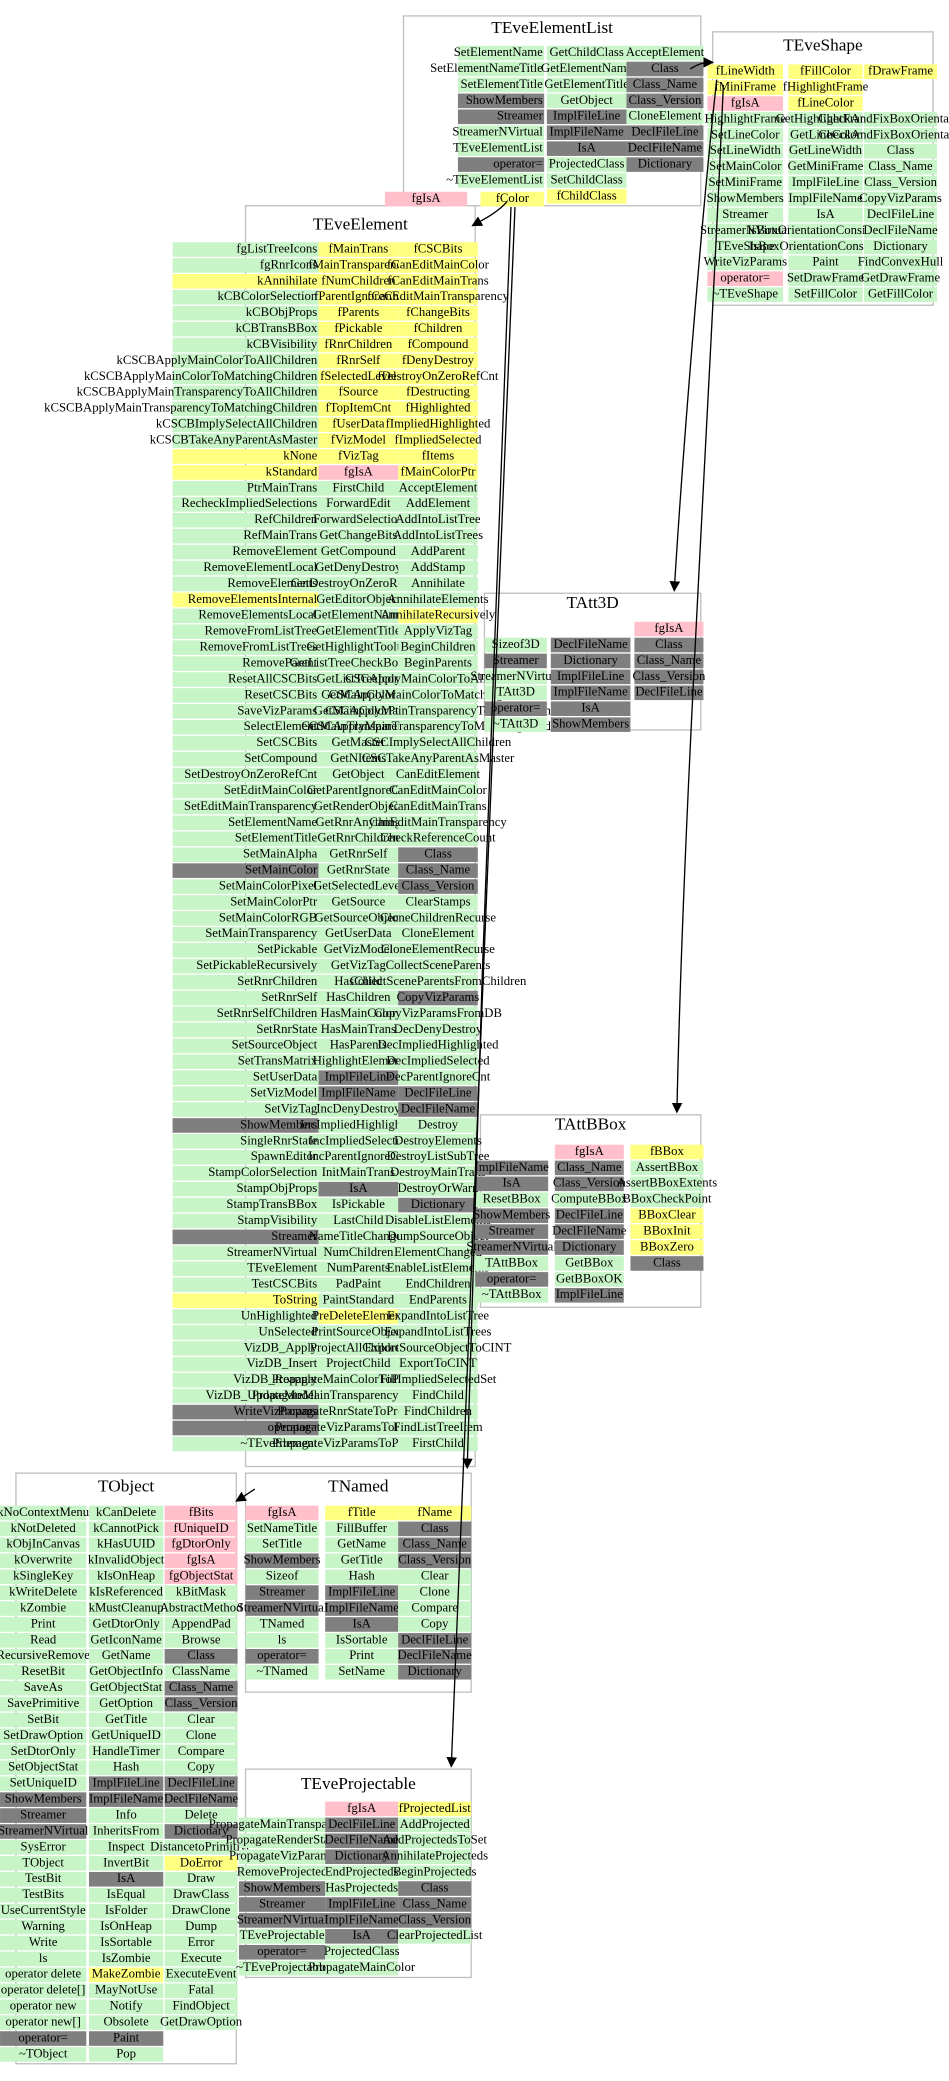 The height and width of the screenshot is (2081, 949). What do you see at coordinates (438, 1204) in the screenshot?
I see `member-name: Dictionary` at bounding box center [438, 1204].